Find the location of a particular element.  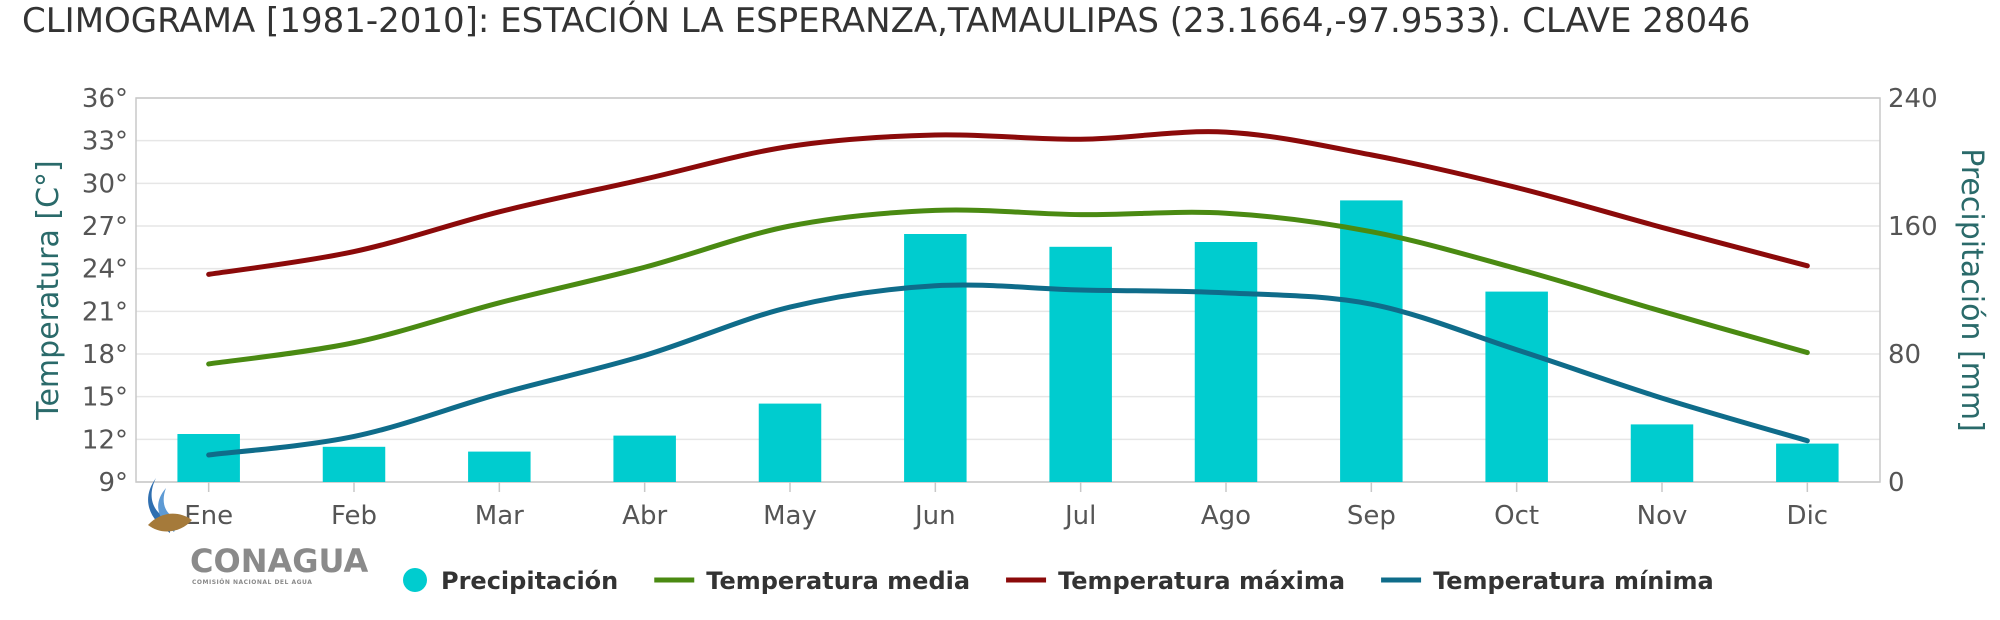

x-tick-label: Jul is located at coordinates (1079, 516).